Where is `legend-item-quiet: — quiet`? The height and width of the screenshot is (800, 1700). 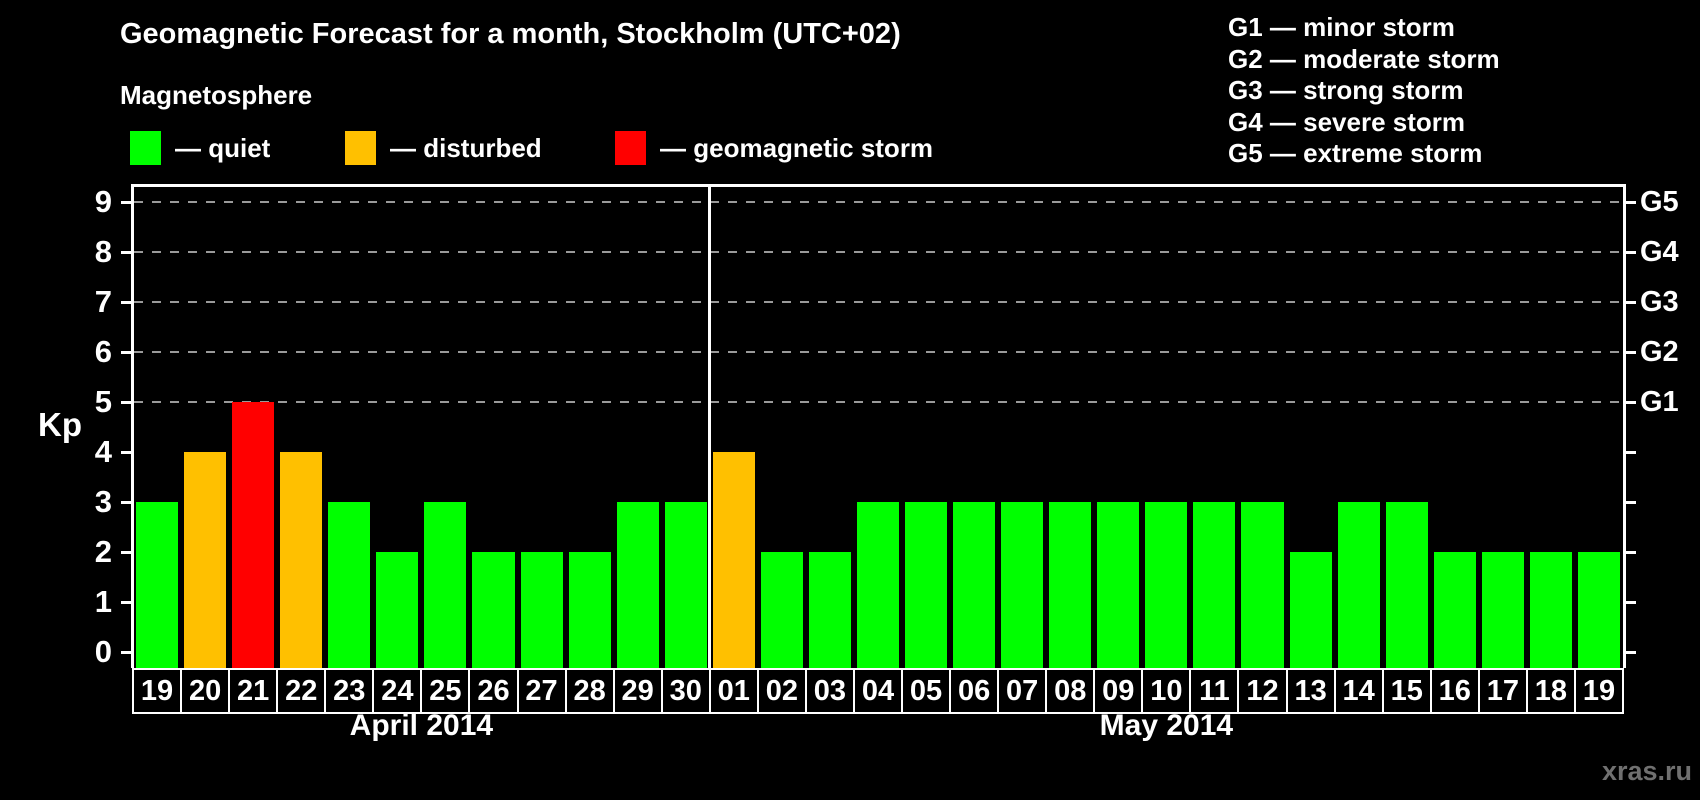
legend-item-quiet: — quiet is located at coordinates (200, 148).